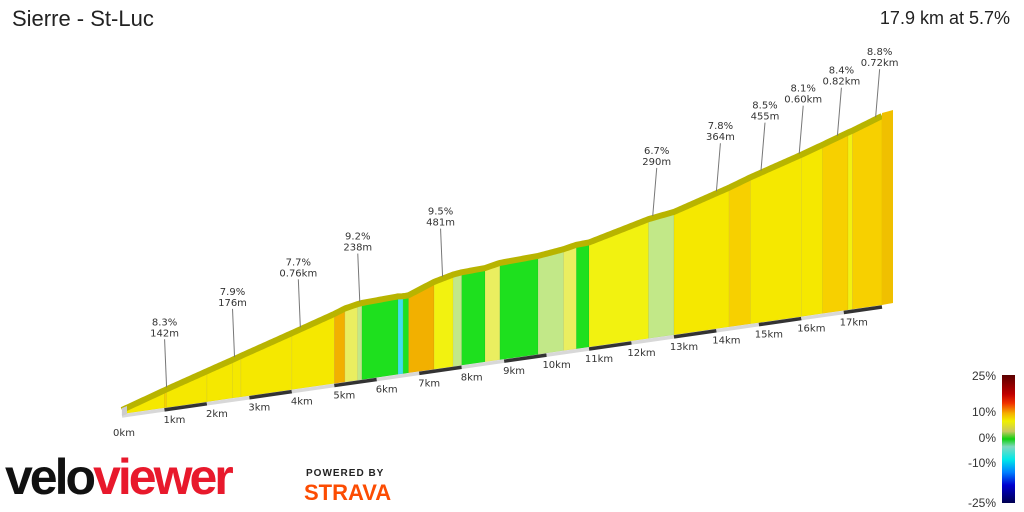 Image resolution: width=1024 pixels, height=512 pixels. Describe the element at coordinates (803, 89) in the screenshot. I see `annotation-gradient: 8.1%` at that location.